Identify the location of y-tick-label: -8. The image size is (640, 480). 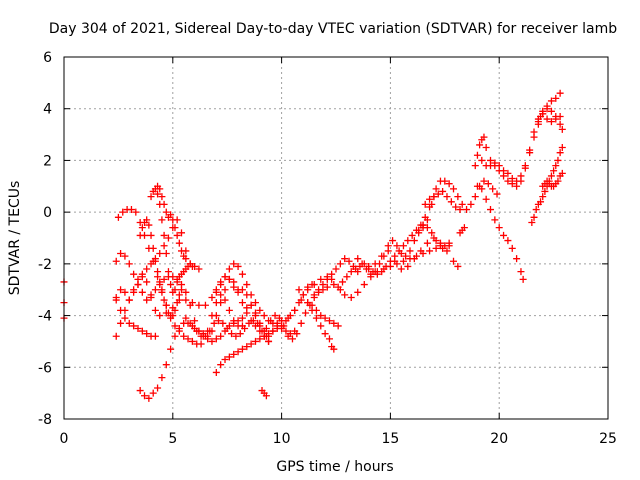
(45, 420).